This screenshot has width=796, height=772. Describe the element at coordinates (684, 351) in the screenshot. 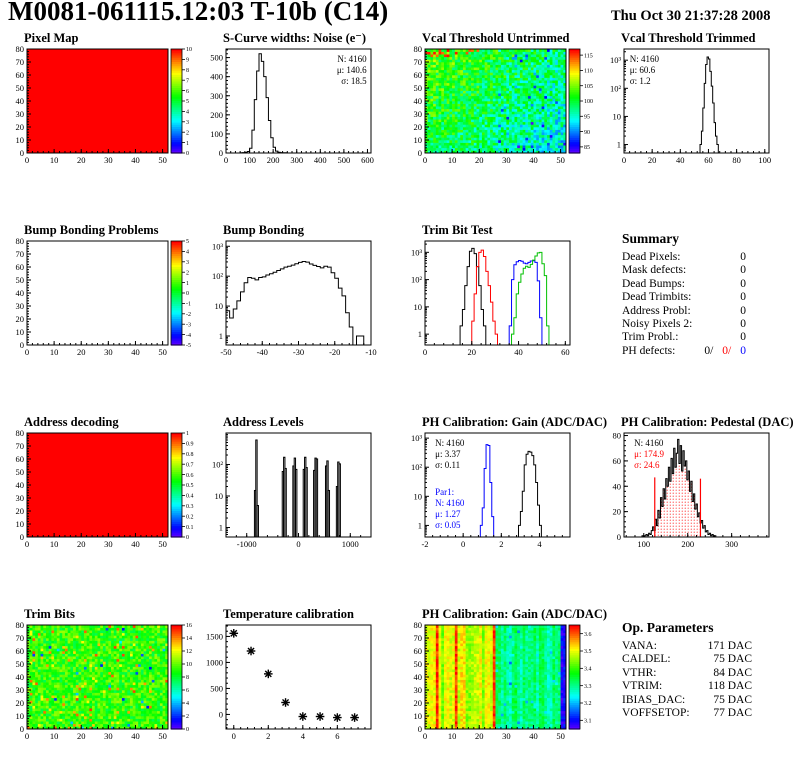

I see `kv-row-ph-defects: PH defects: 0/0/0` at that location.